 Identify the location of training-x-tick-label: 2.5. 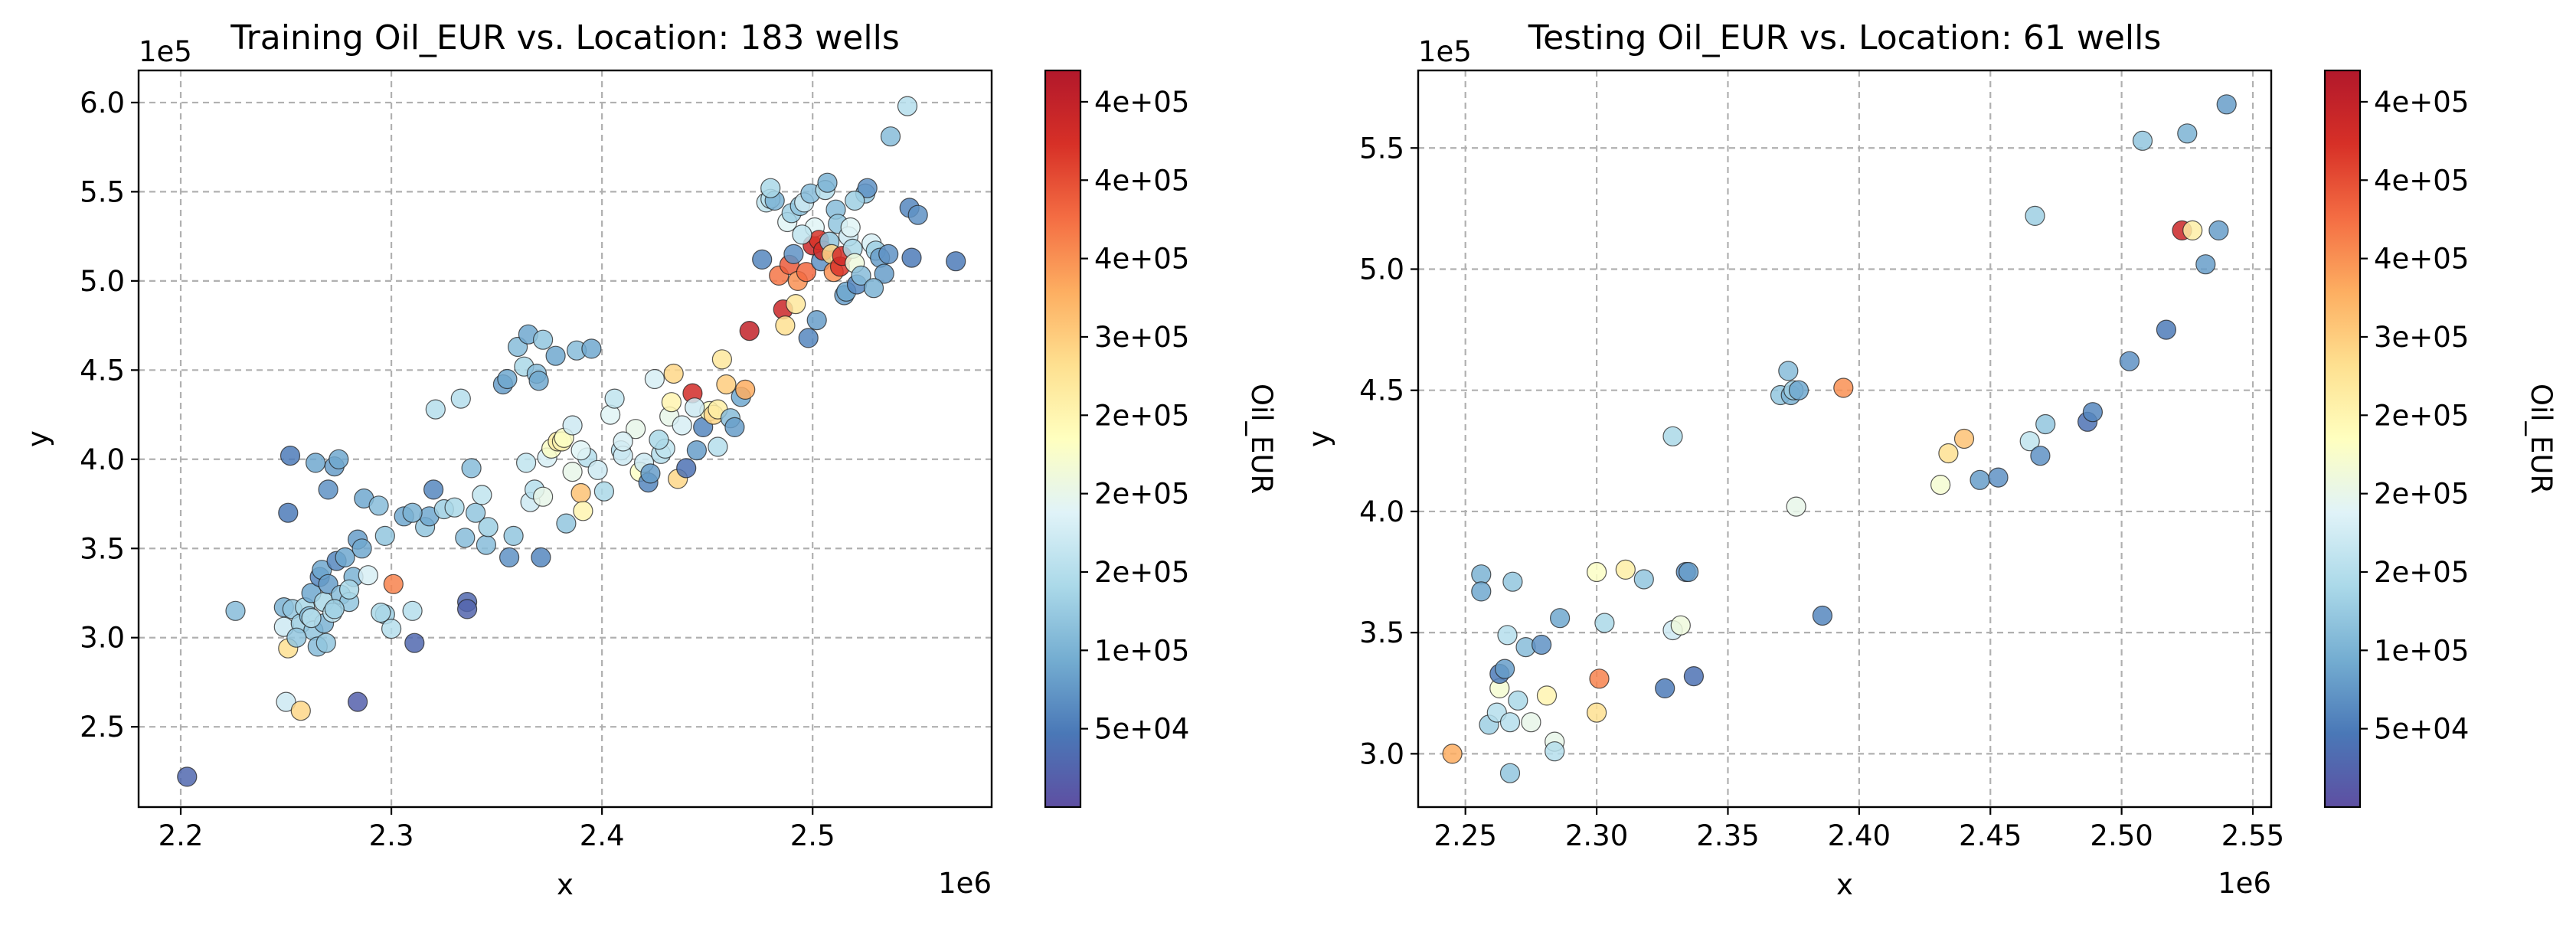
(812, 835).